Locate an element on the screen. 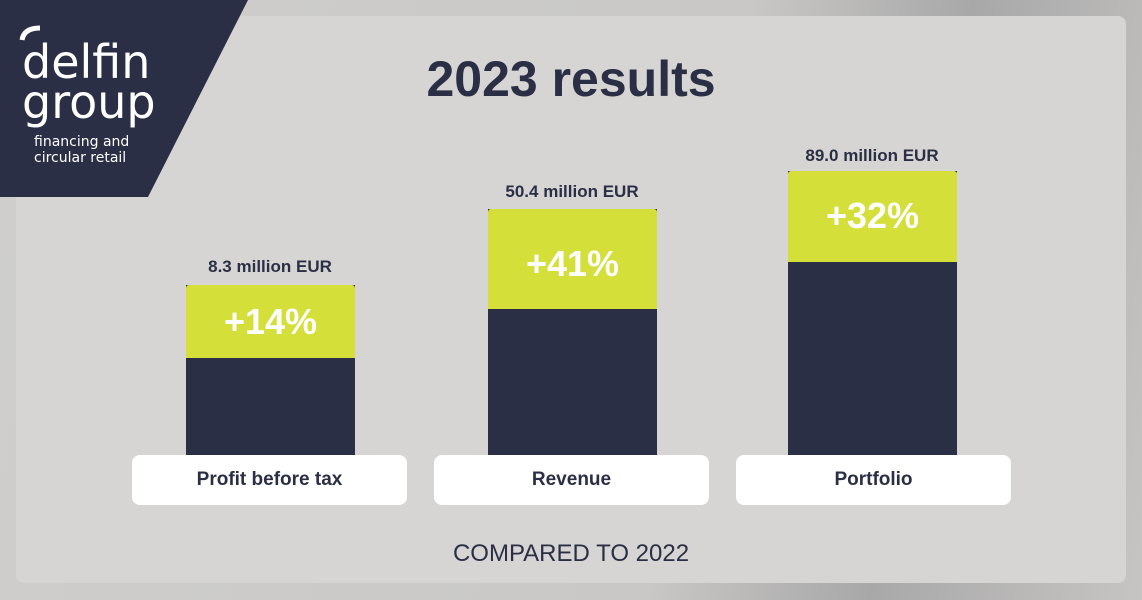 Image resolution: width=1142 pixels, height=600 pixels. title: 2023 results is located at coordinates (571, 79).